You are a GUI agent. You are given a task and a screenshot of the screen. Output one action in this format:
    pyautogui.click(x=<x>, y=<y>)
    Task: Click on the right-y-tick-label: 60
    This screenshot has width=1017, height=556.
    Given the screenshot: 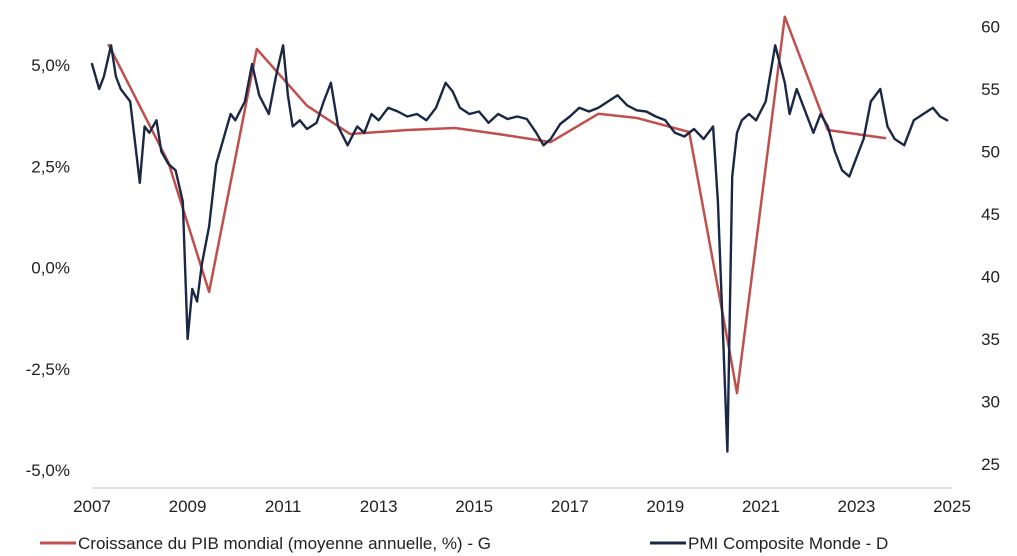 What is the action you would take?
    pyautogui.click(x=990, y=27)
    